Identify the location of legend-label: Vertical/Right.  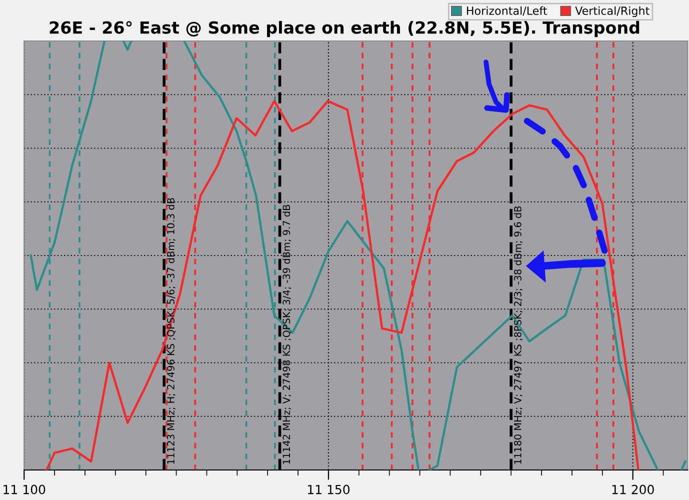
(612, 12).